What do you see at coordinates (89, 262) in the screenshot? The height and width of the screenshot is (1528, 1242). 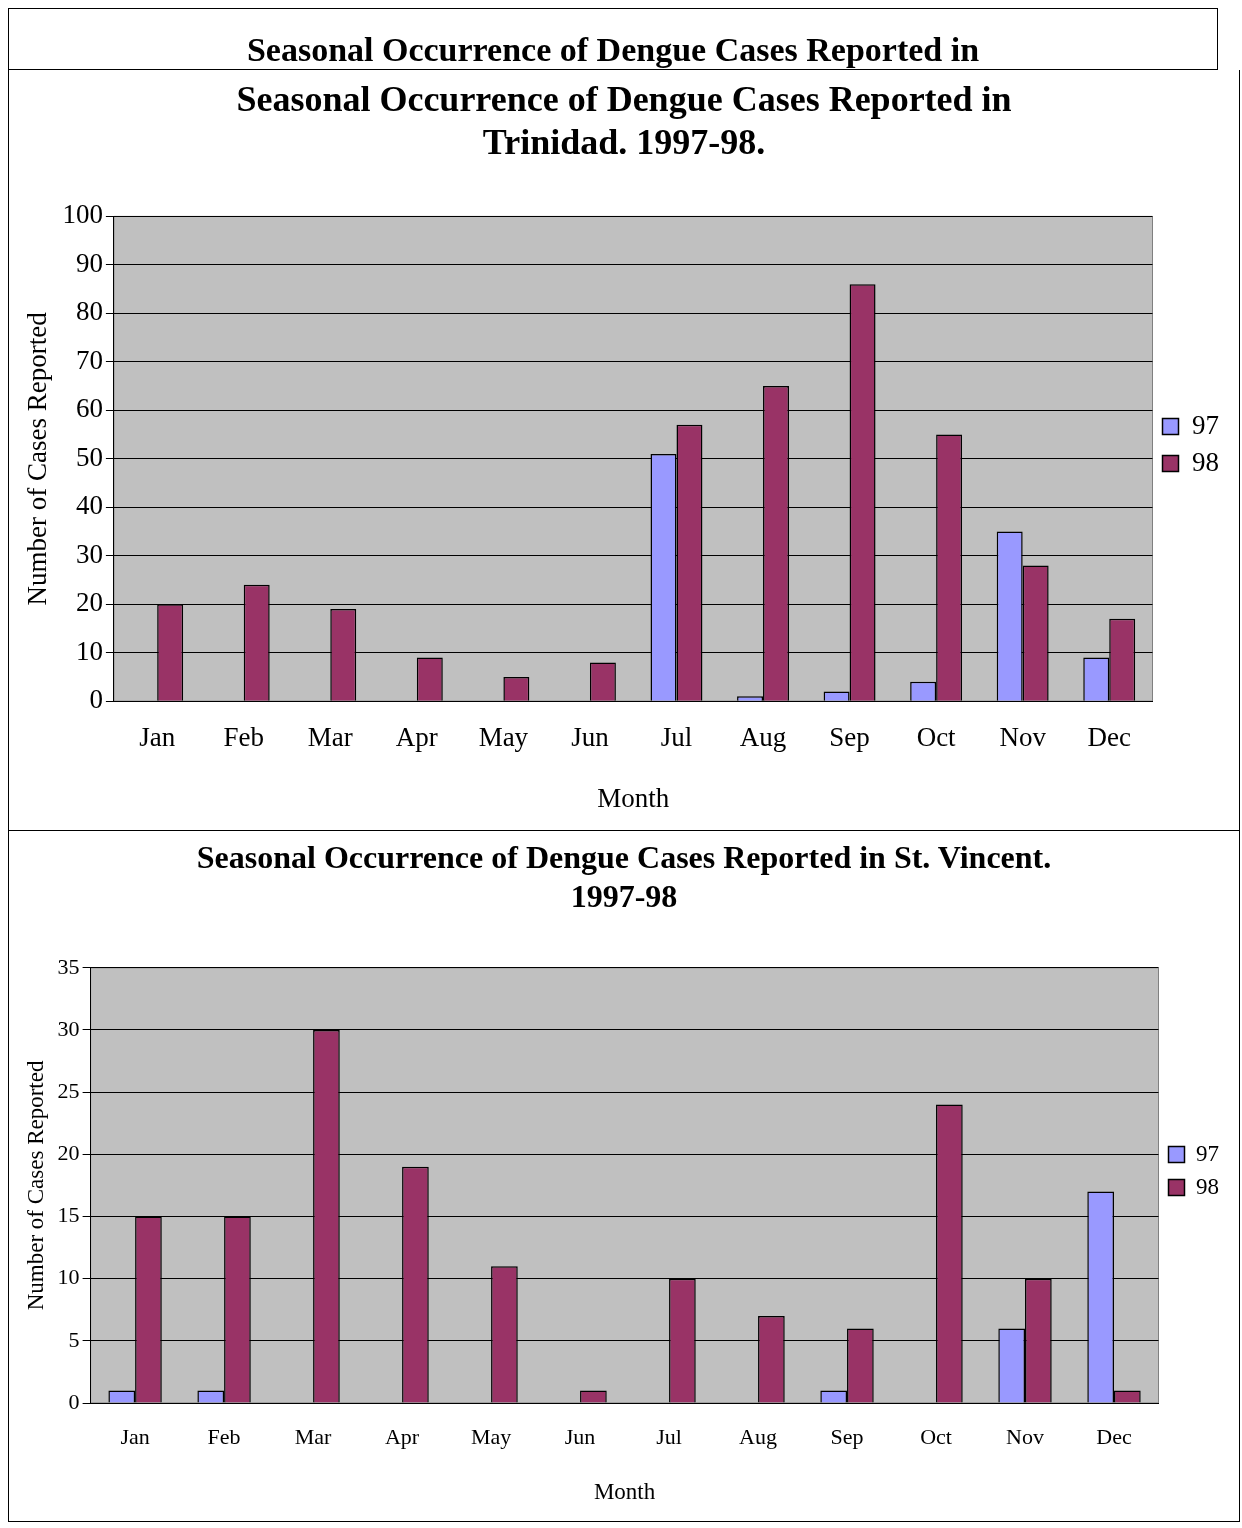 I see `y-tick-label: 90` at bounding box center [89, 262].